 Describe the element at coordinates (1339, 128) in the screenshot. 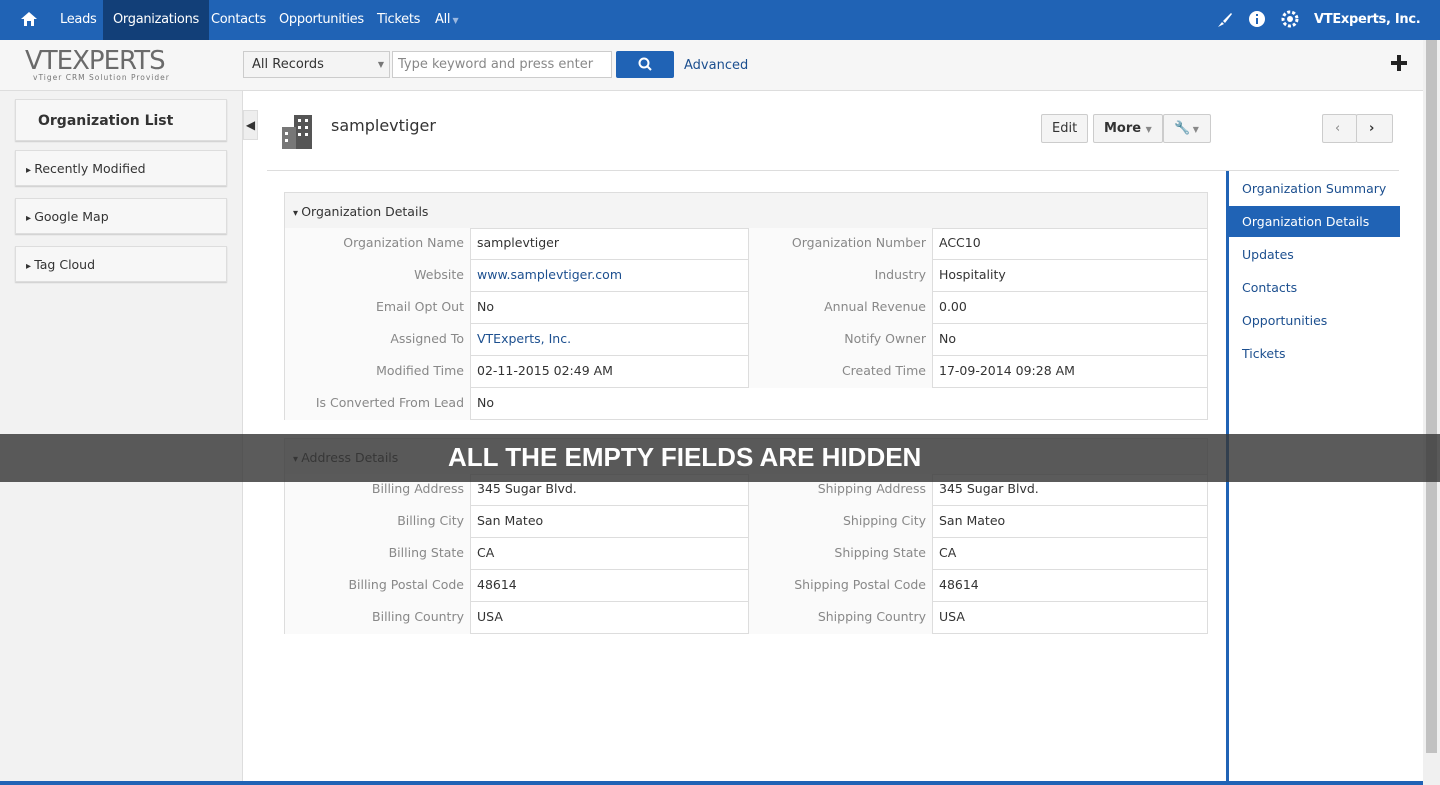

I see `prev-button: ‹` at that location.